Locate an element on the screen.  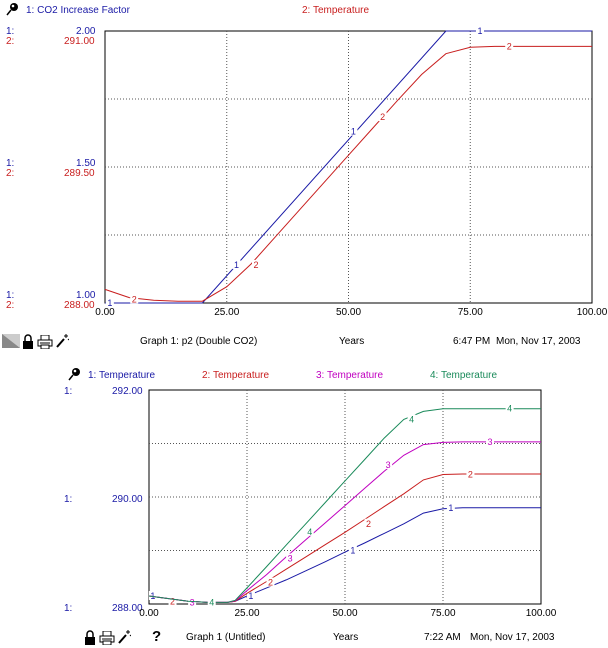
graph-1-title: Graph 1: p2 (Double CO2) is located at coordinates (199, 341).